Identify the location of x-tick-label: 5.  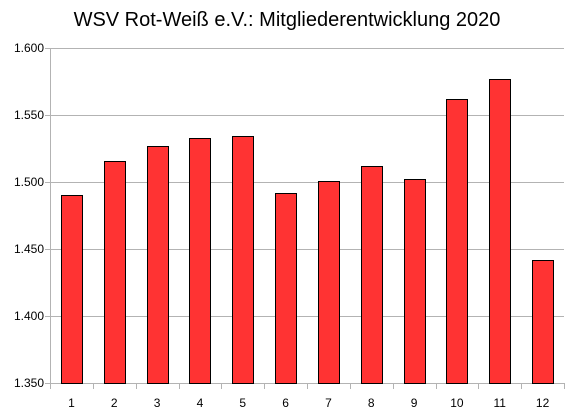
(242, 403).